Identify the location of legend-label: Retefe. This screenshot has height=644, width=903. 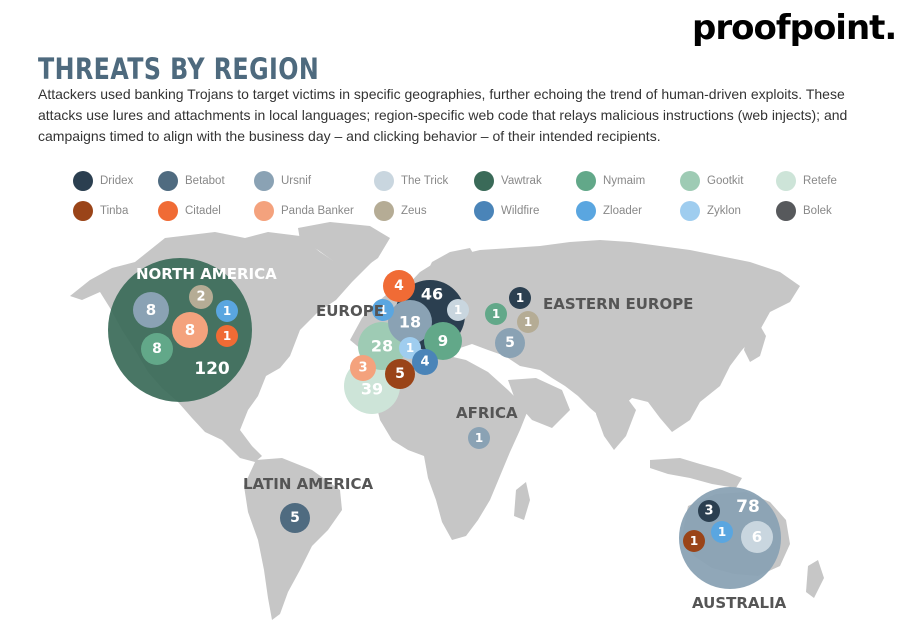
(820, 181).